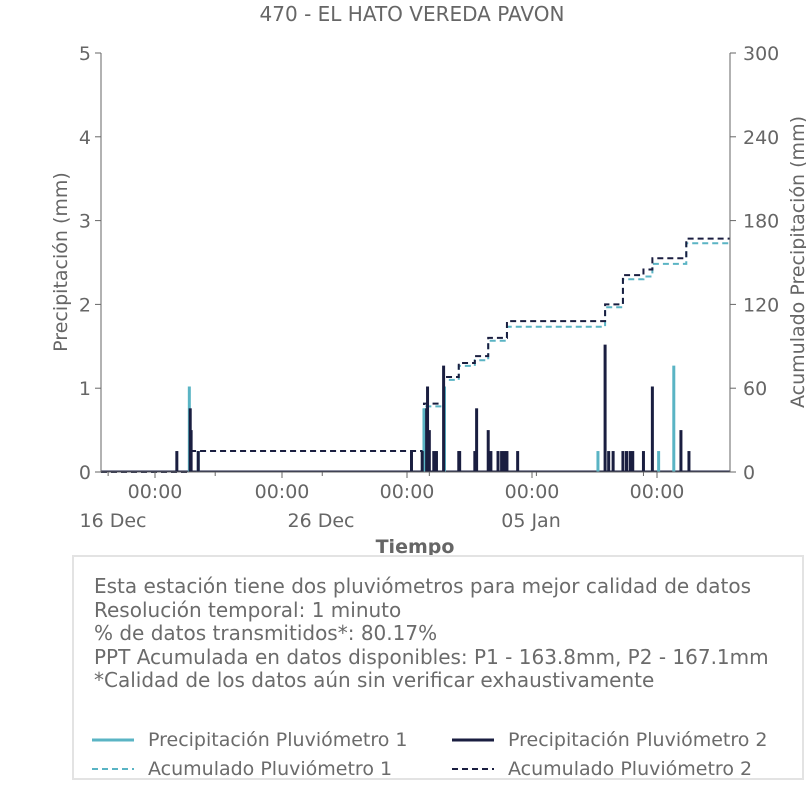 Image resolution: width=806 pixels, height=806 pixels. What do you see at coordinates (761, 222) in the screenshot?
I see `y-tick-label-right: 180` at bounding box center [761, 222].